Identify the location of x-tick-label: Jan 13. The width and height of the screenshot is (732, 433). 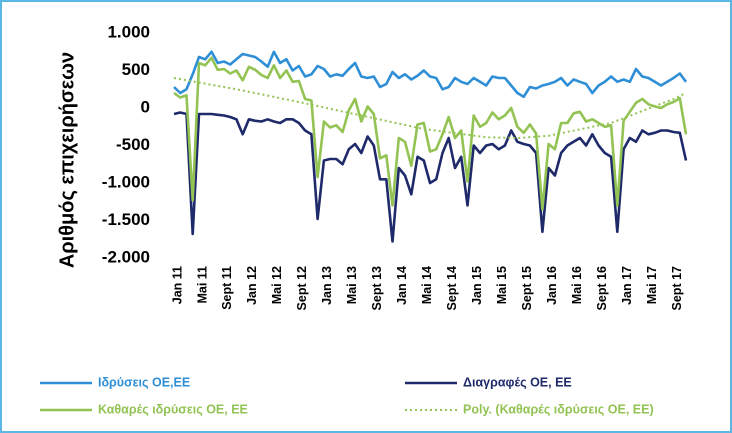
(327, 285).